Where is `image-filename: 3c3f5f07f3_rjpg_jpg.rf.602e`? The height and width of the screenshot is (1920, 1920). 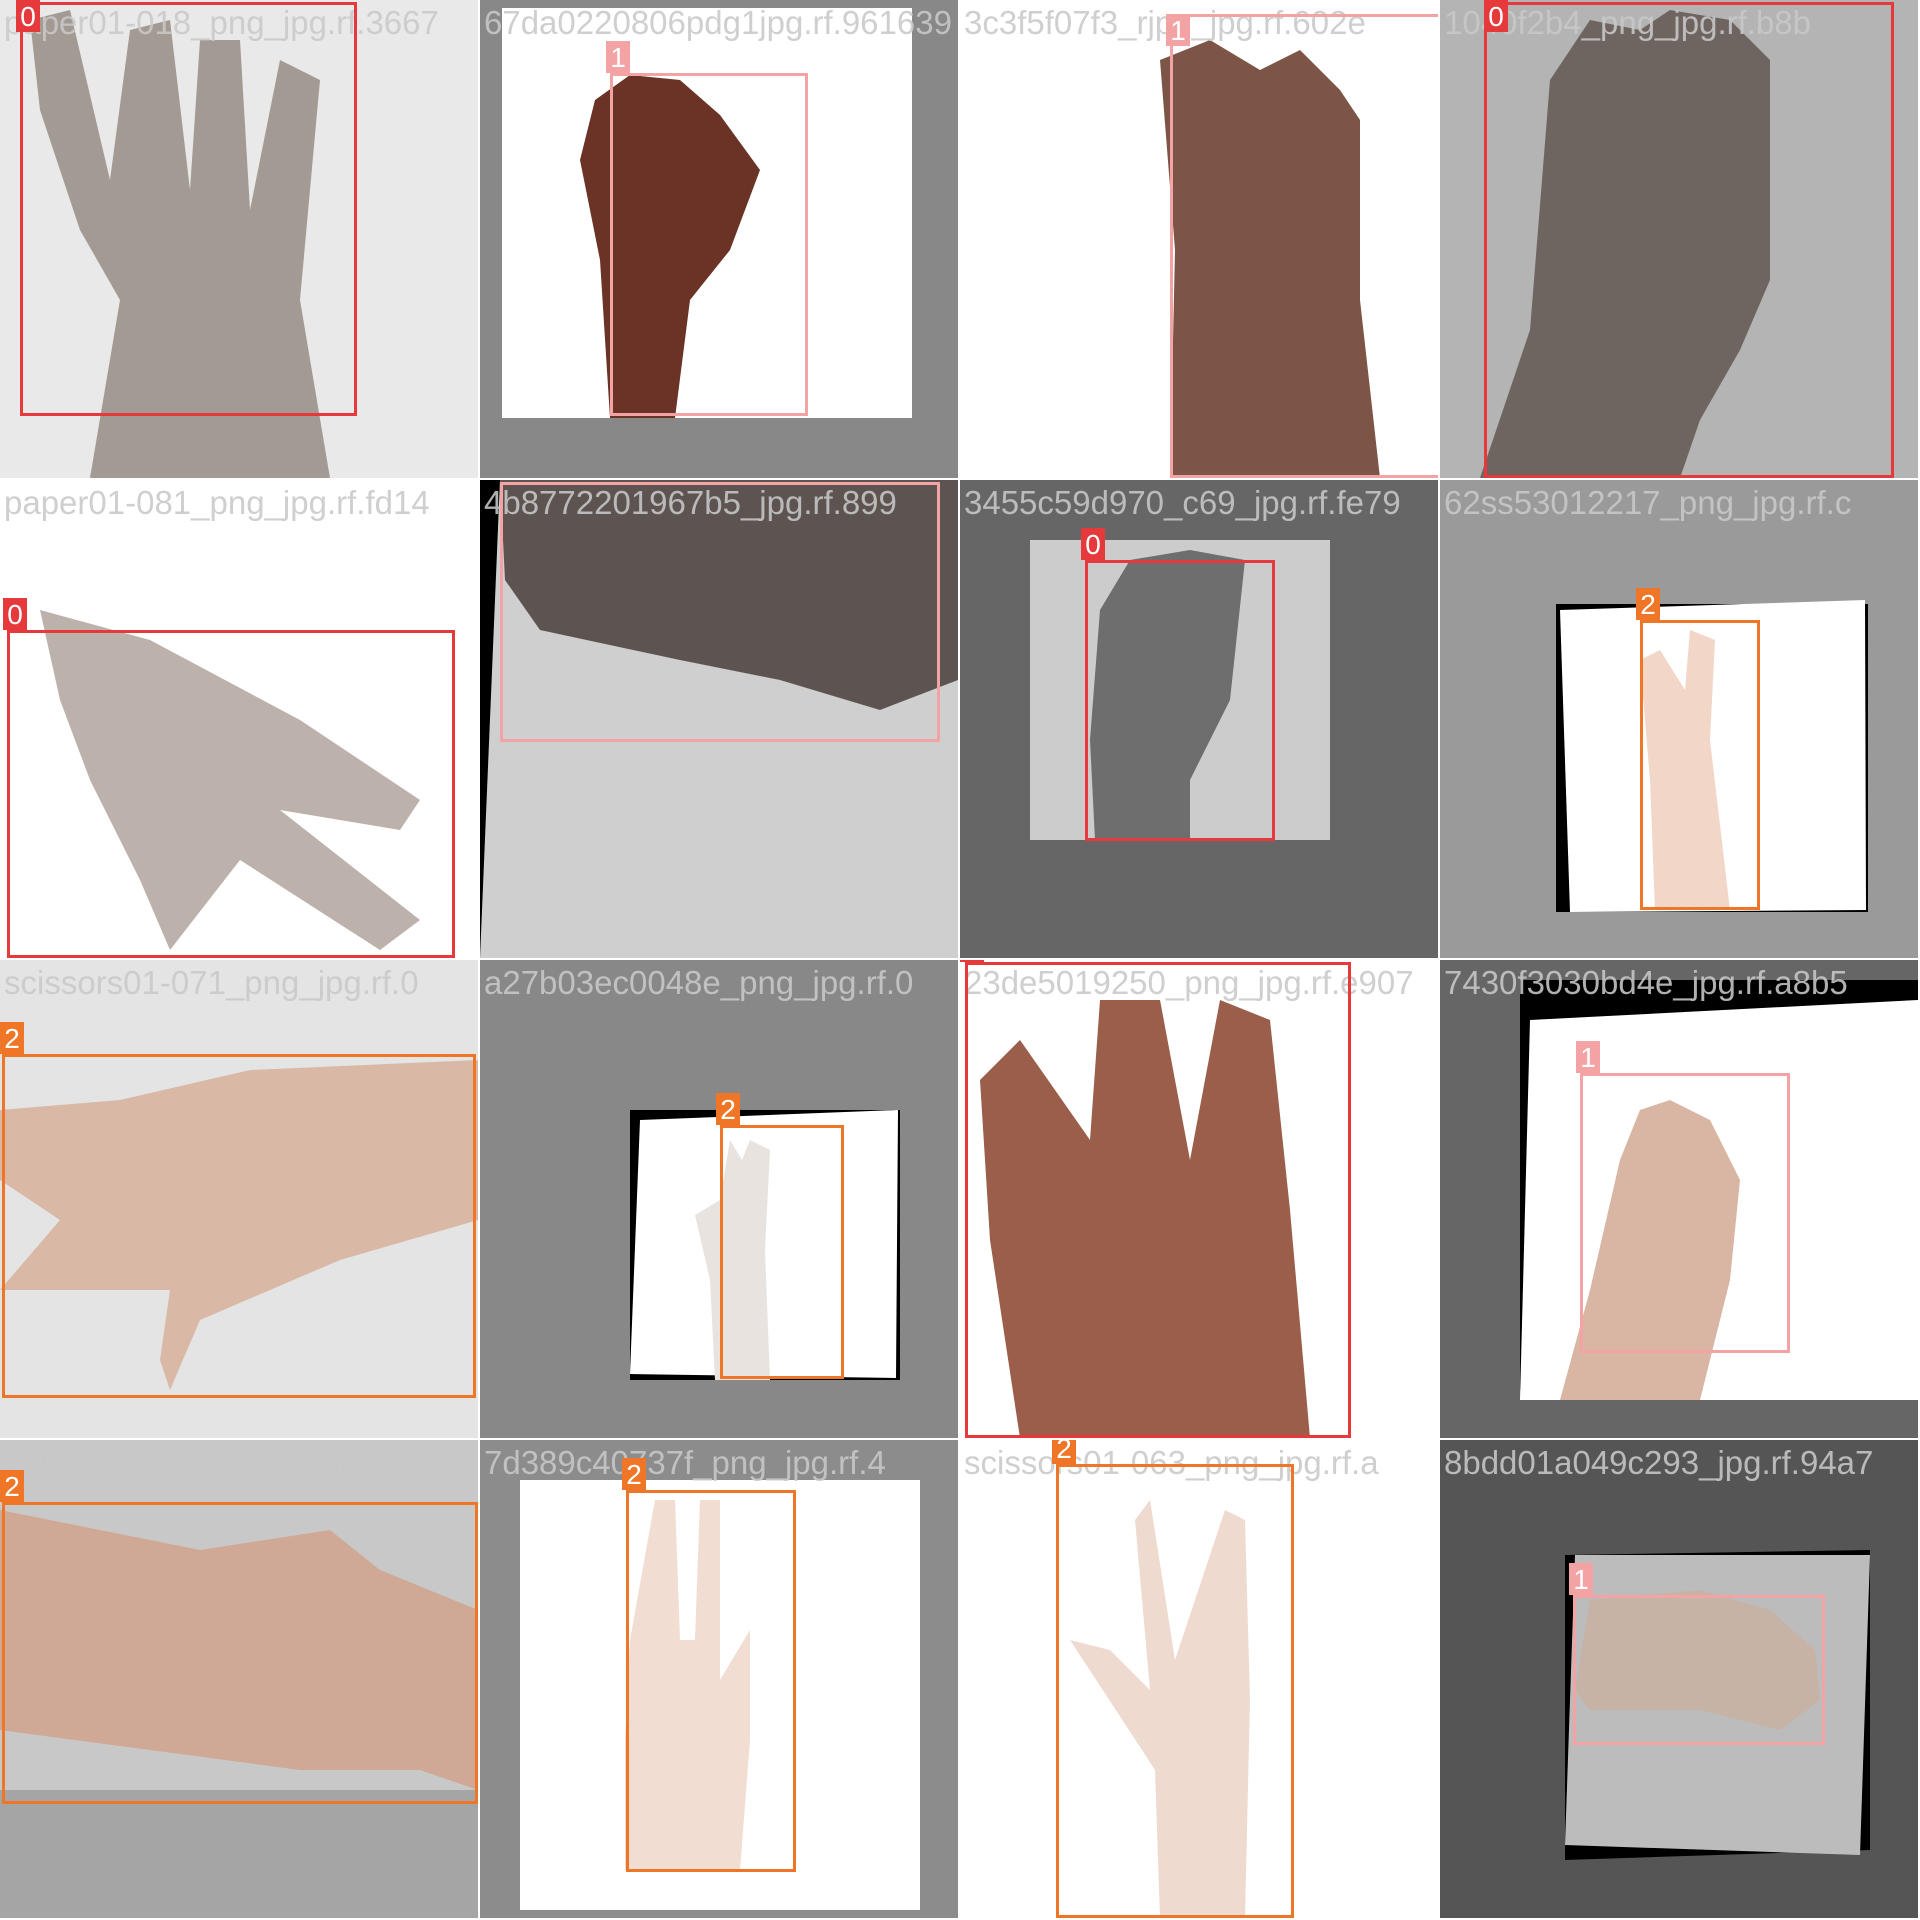 image-filename: 3c3f5f07f3_rjpg_jpg.rf.602e is located at coordinates (1165, 22).